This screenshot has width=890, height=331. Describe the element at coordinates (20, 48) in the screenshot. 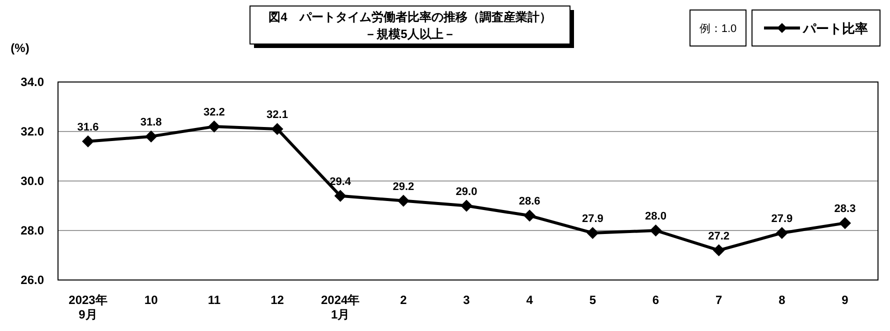

I see `y-axis-title: (%)` at that location.